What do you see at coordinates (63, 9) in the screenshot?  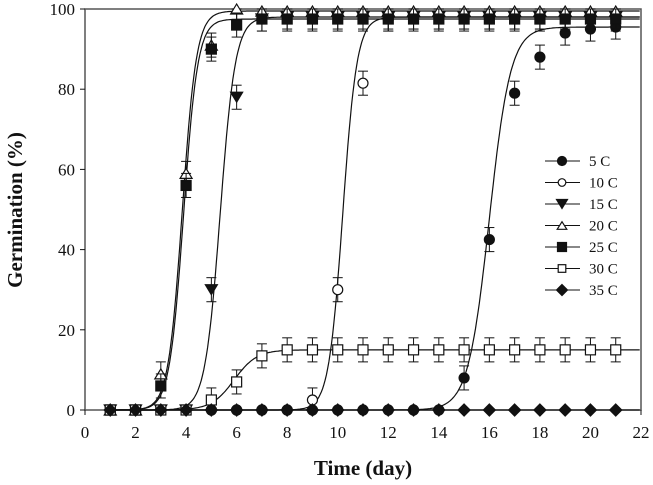 I see `y-tick-label: 100` at bounding box center [63, 9].